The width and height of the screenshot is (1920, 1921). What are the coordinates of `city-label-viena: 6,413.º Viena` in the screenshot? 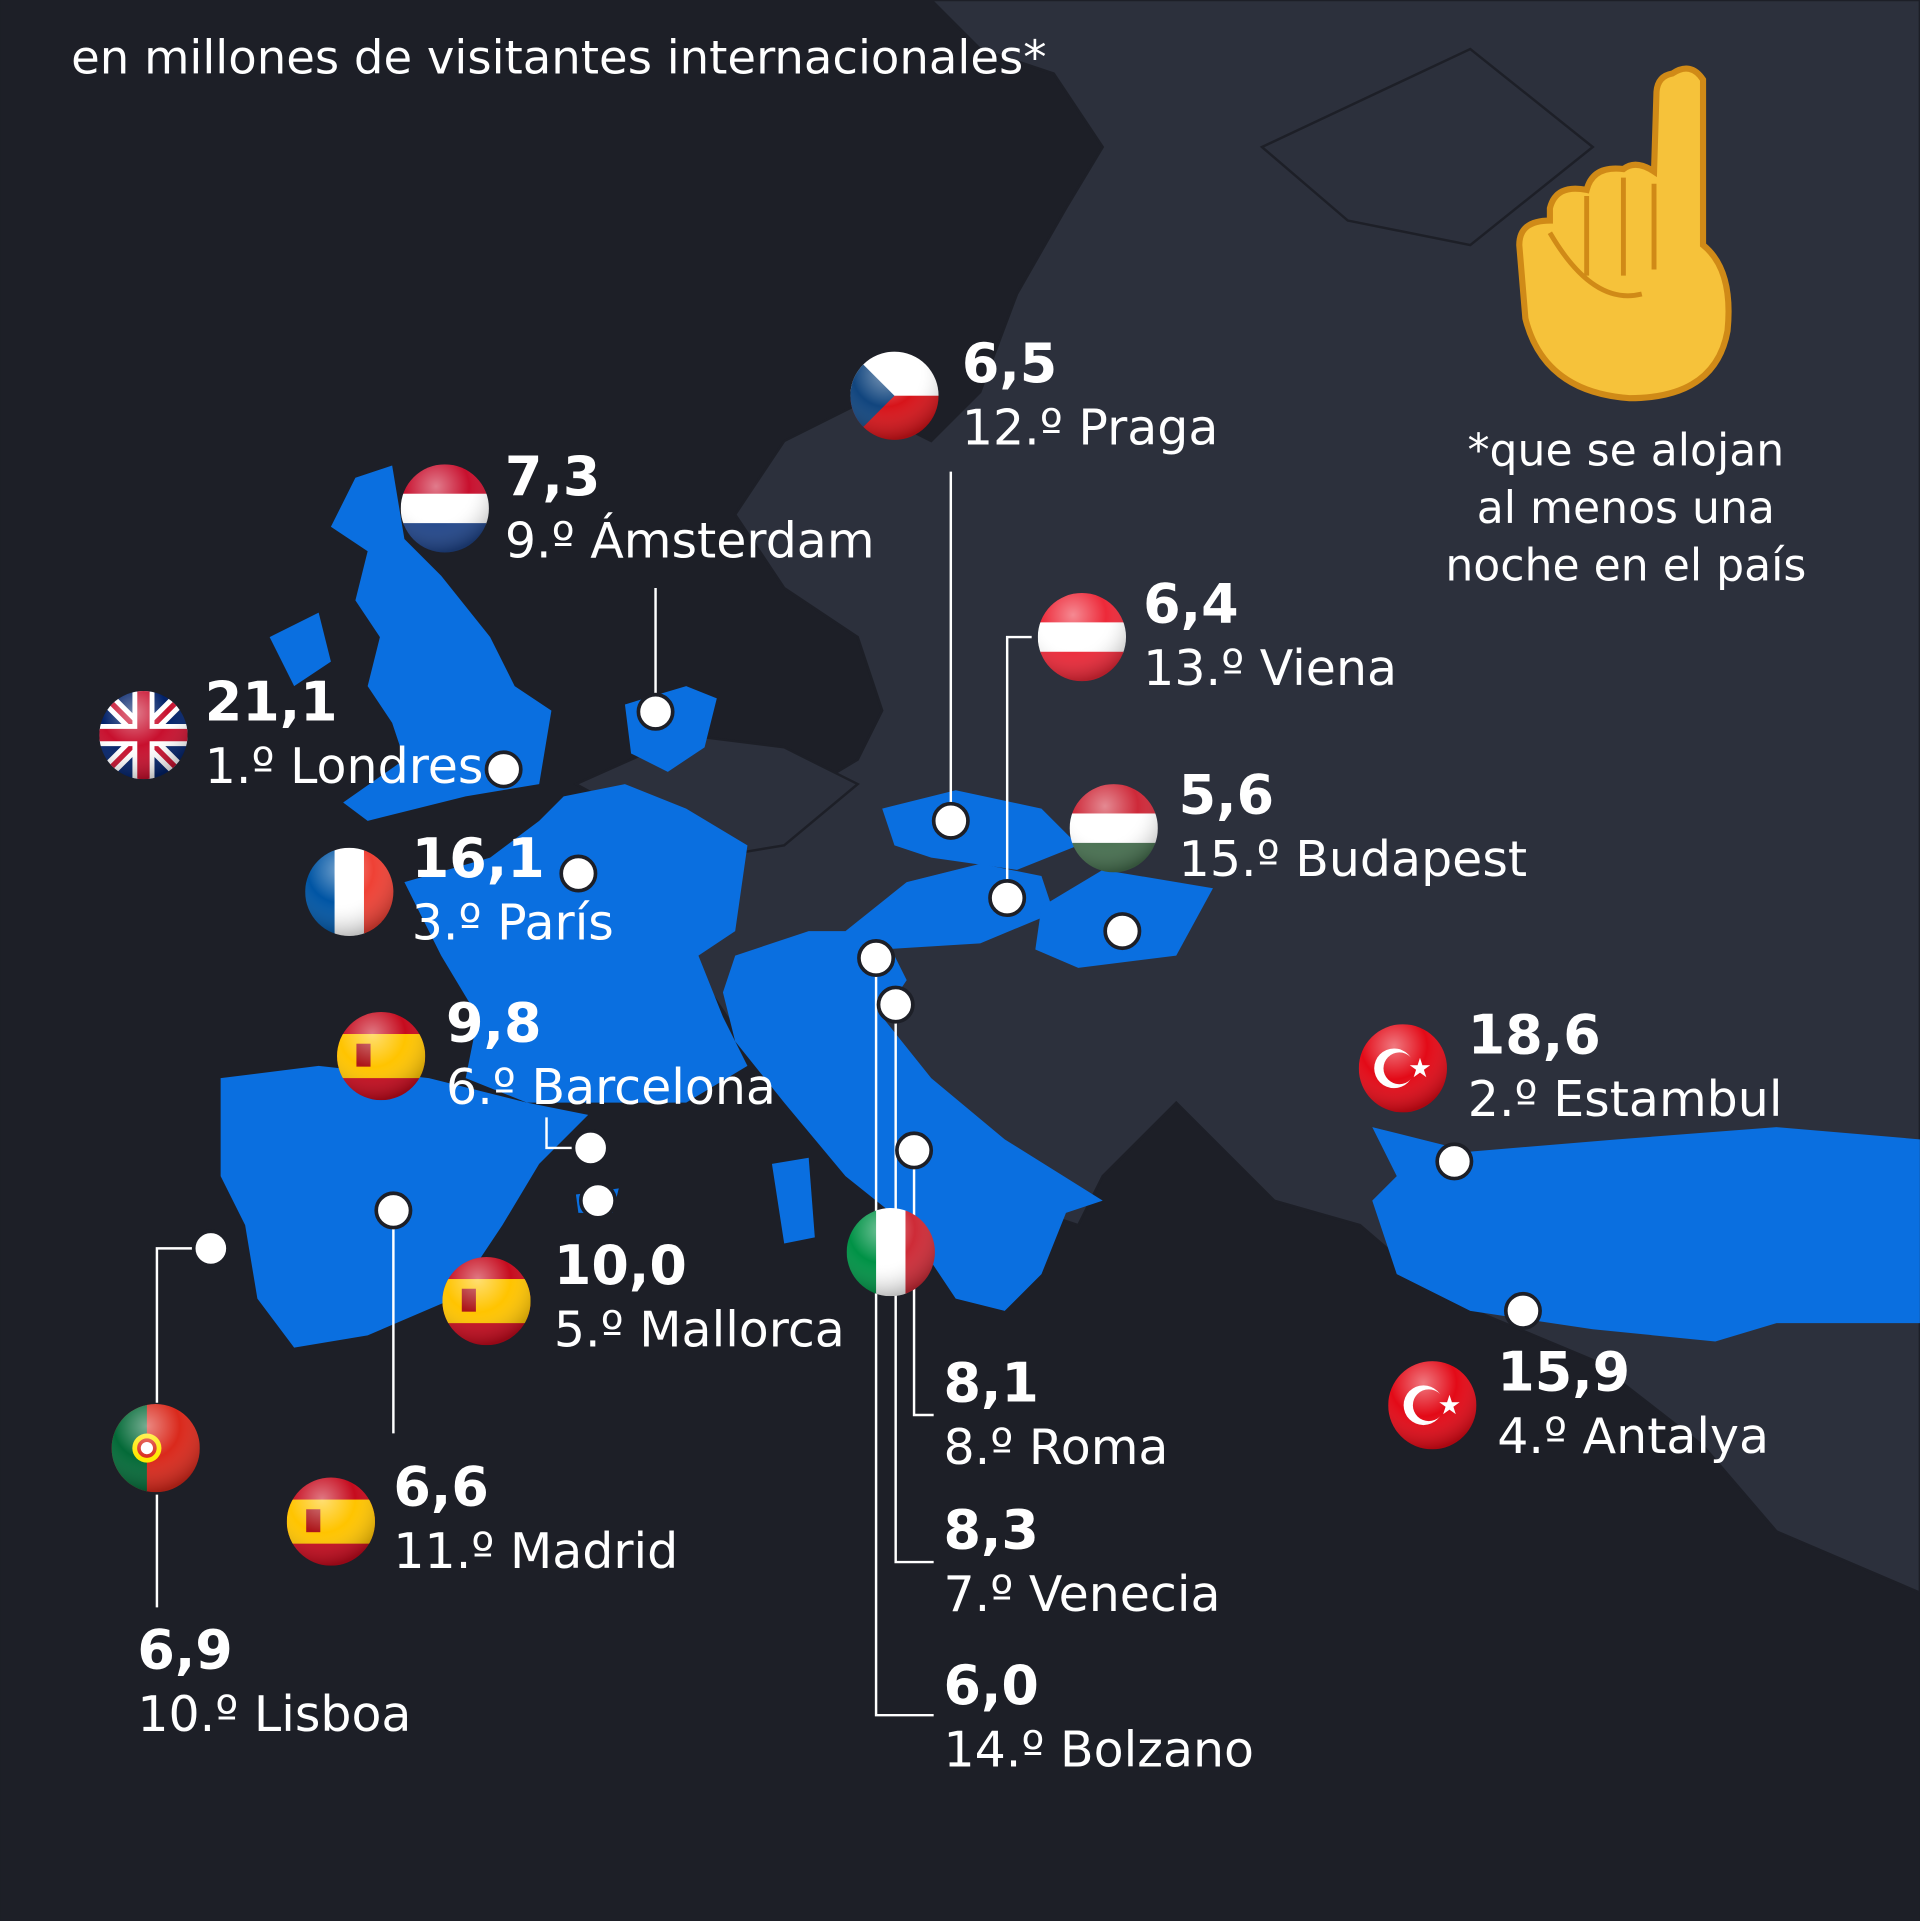 It's located at (1217, 634).